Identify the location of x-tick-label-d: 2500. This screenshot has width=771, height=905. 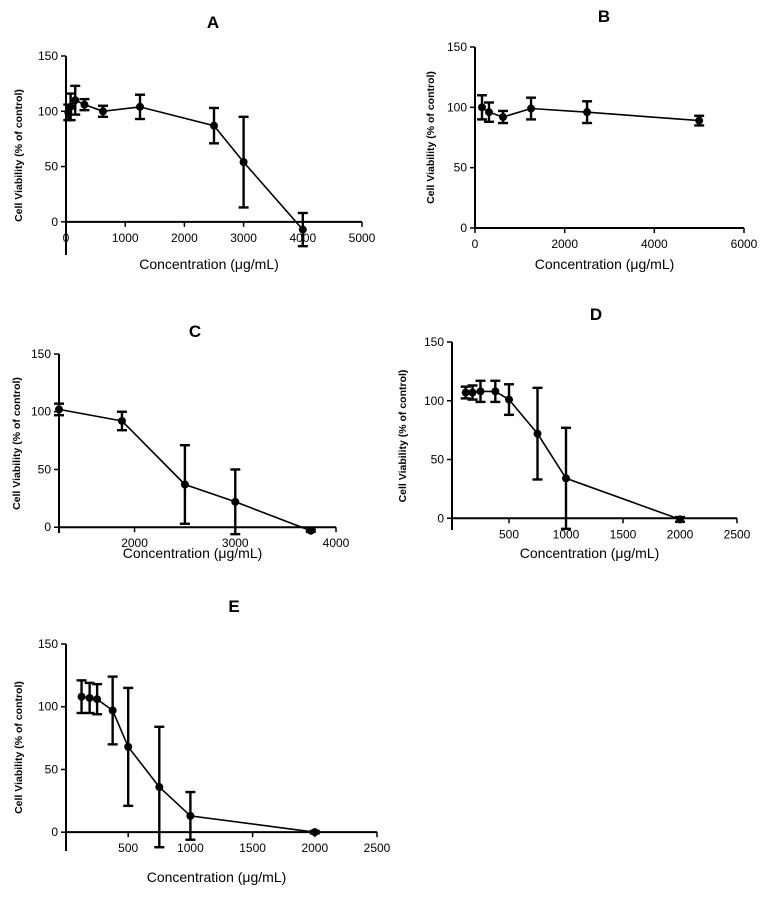
(737, 534).